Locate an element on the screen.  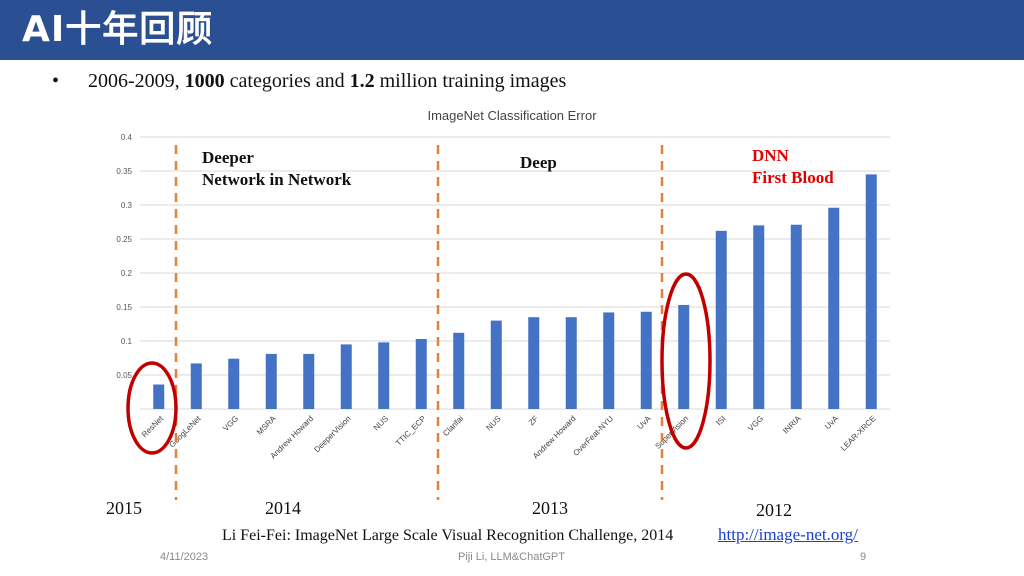
bullet-text-part: categories and is located at coordinates (287, 81).